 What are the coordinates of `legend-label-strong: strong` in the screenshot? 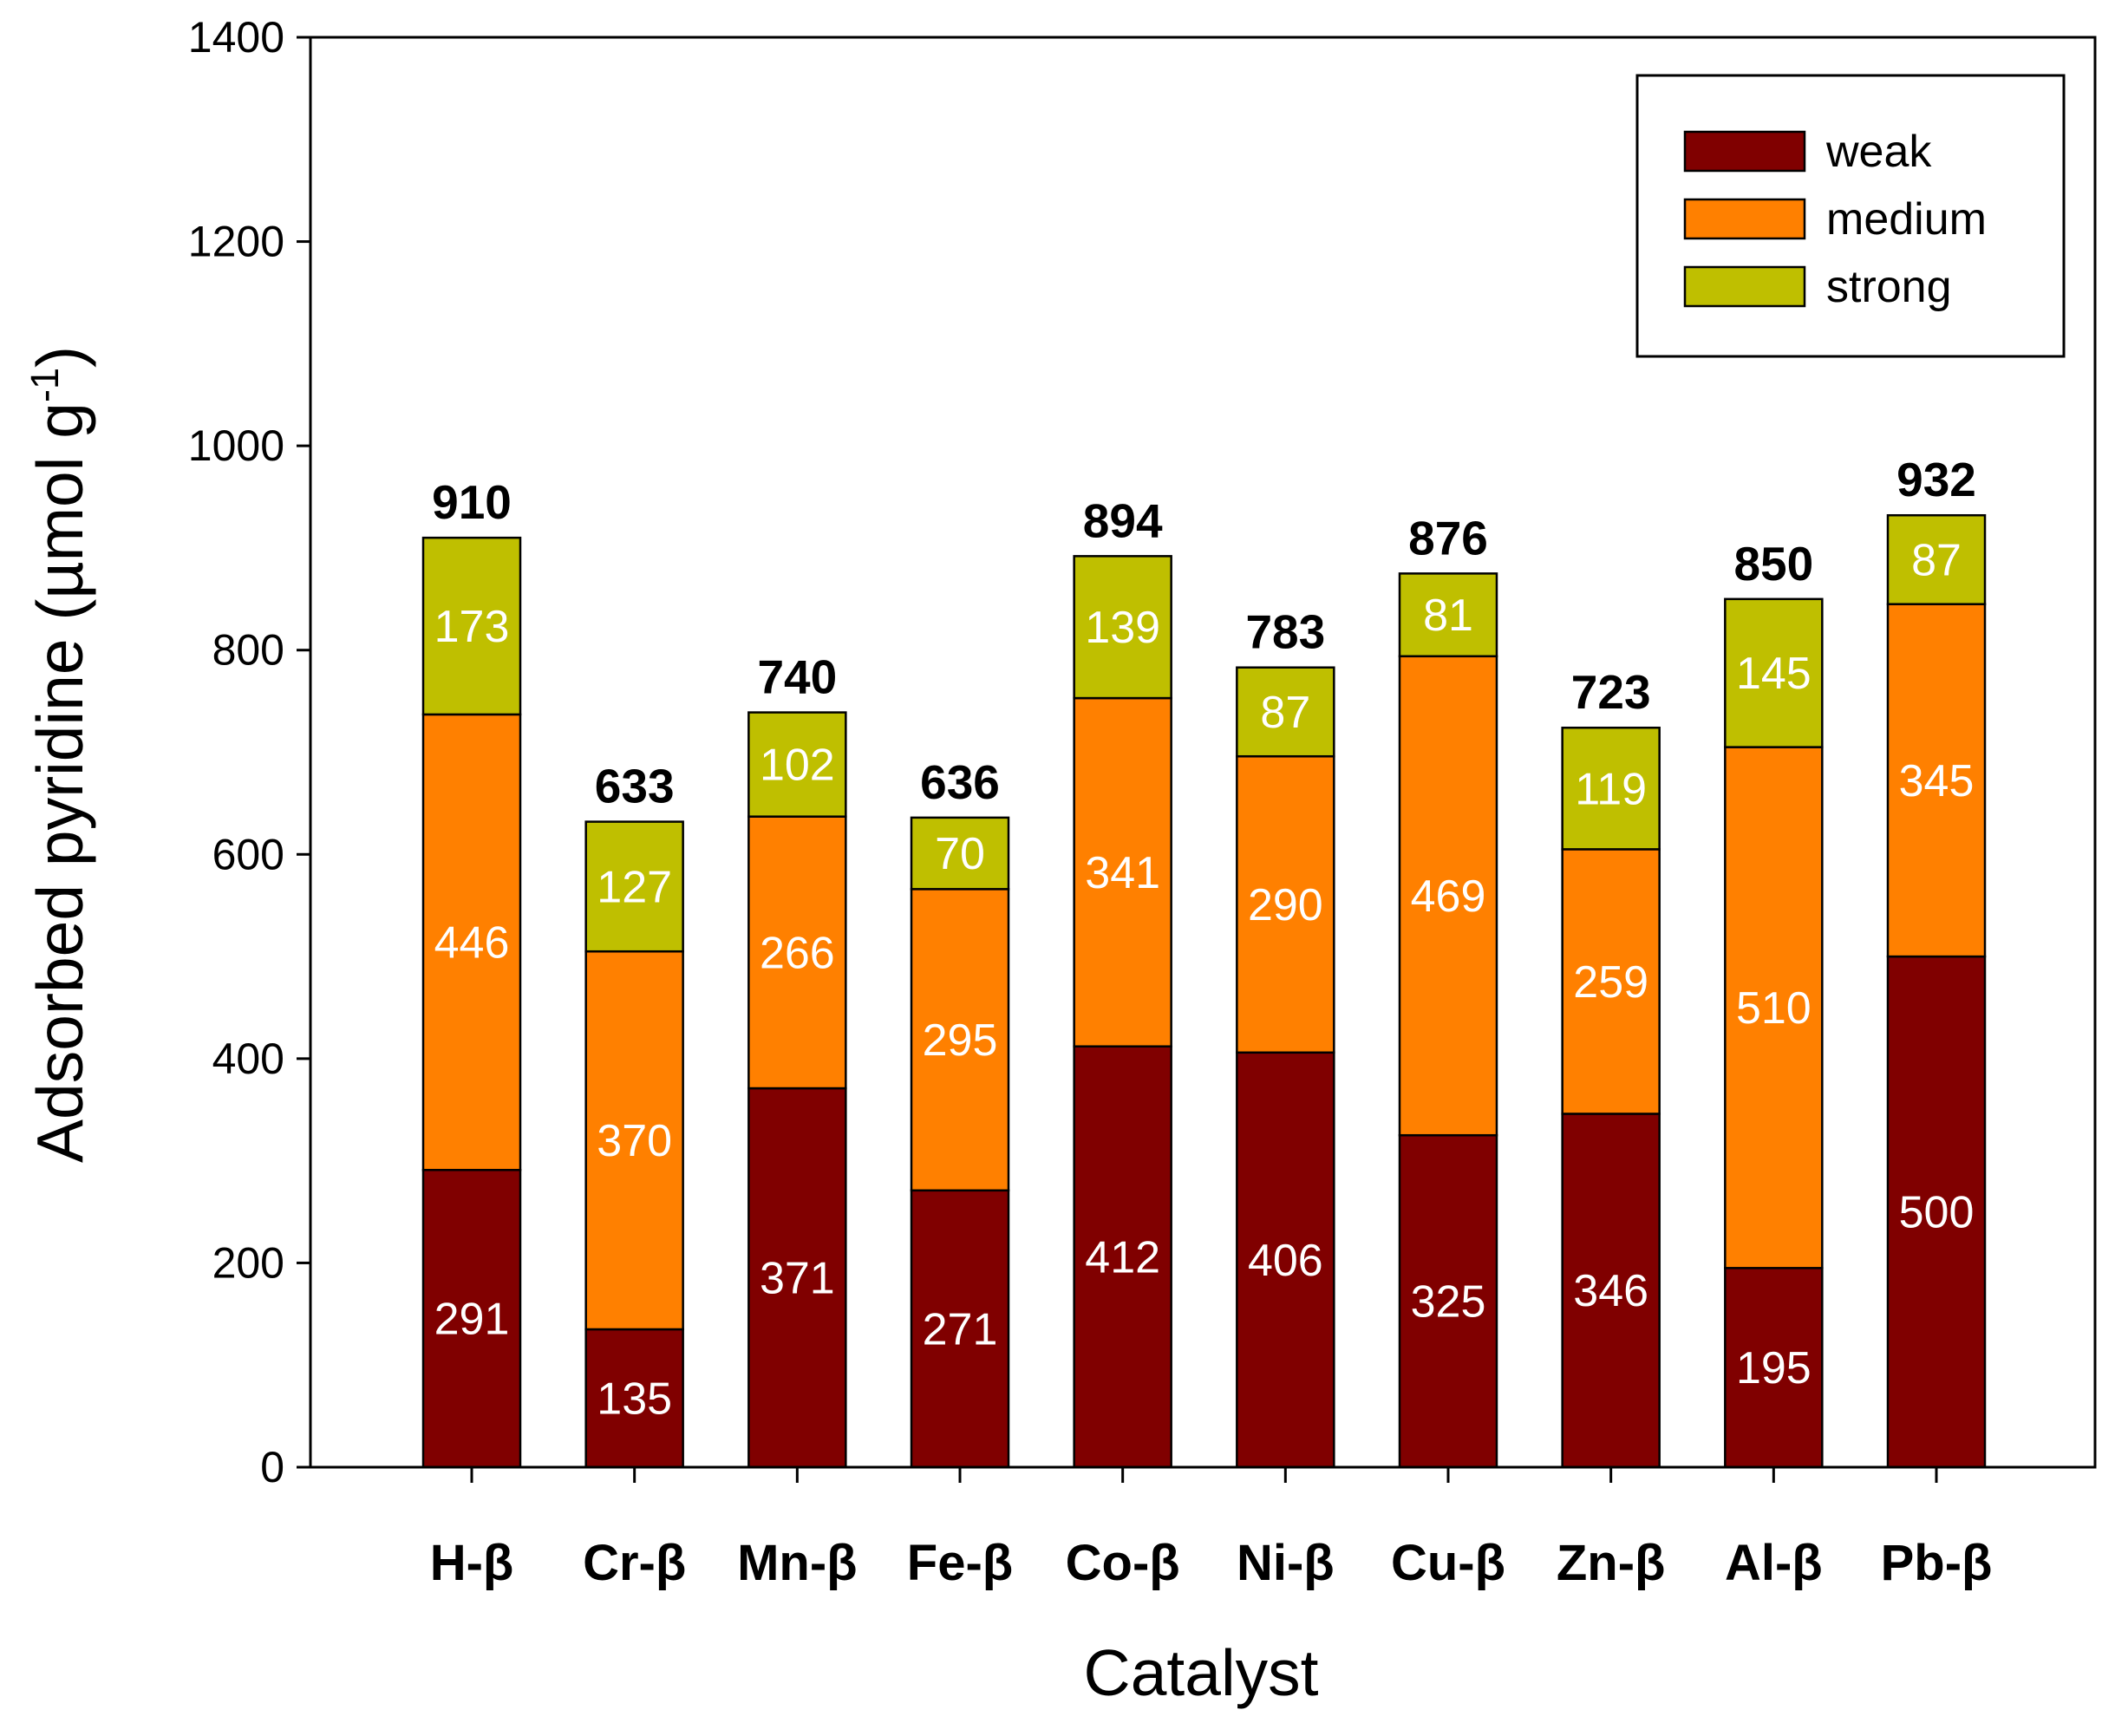 It's located at (1889, 287).